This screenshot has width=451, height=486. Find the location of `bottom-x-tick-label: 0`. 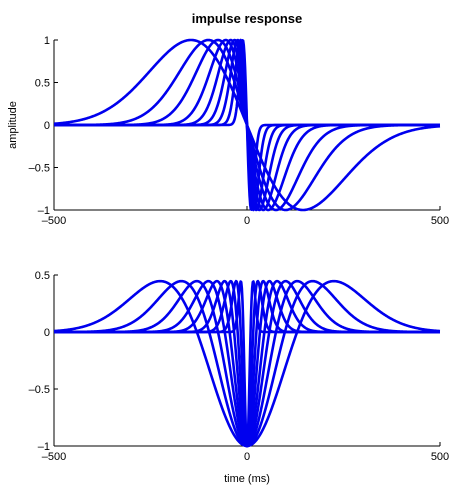

bottom-x-tick-label: 0 is located at coordinates (247, 457).